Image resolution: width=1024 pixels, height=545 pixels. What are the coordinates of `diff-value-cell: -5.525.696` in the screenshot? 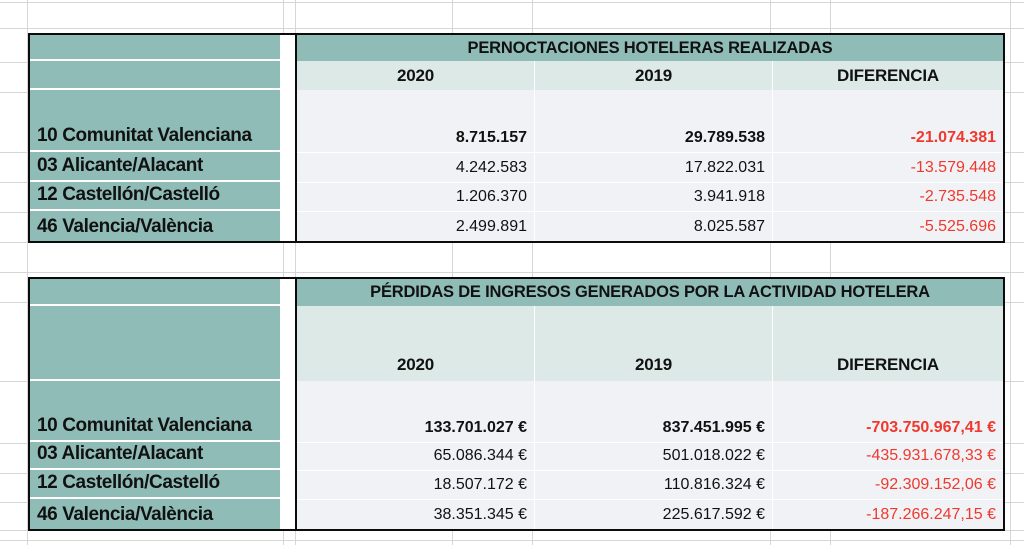 It's located at (887, 226).